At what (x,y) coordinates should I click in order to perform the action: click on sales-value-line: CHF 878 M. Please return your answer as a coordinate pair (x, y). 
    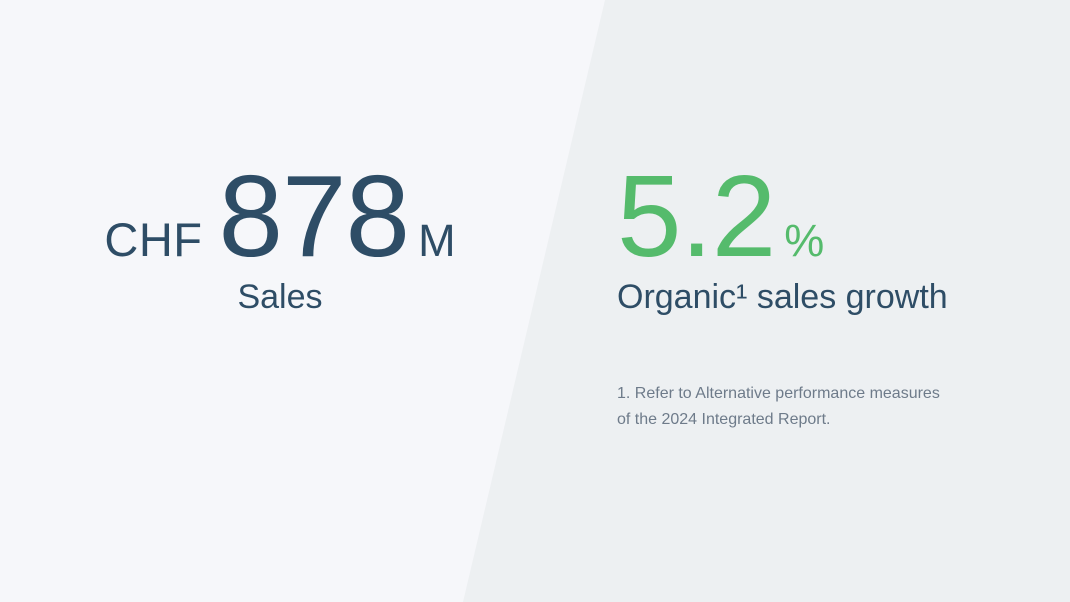
    Looking at the image, I should click on (280, 216).